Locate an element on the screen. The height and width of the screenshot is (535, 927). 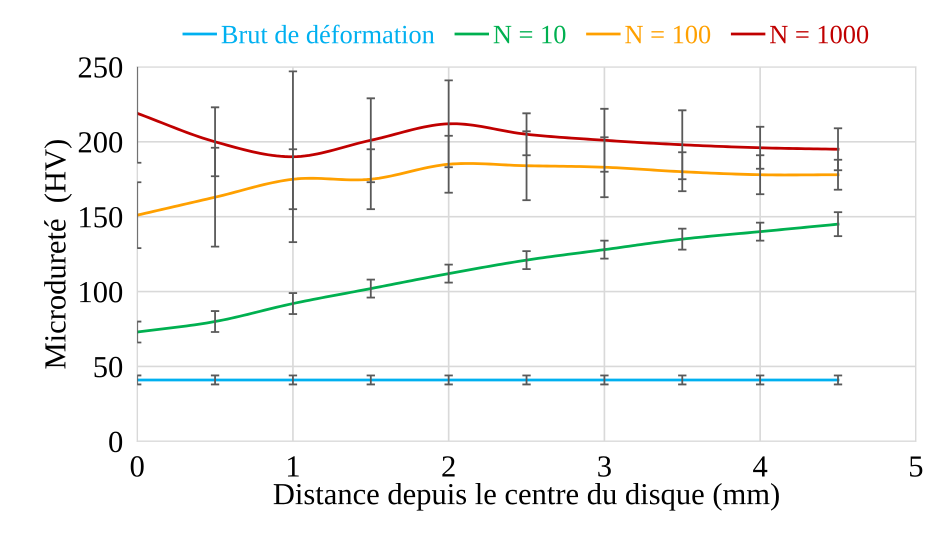
x-tick-label: 4 is located at coordinates (760, 466).